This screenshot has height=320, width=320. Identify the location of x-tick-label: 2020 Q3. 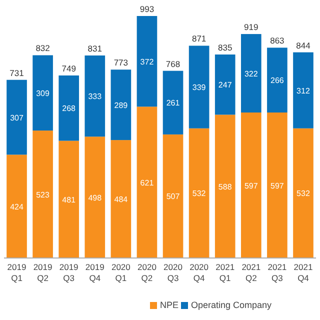
(173, 272).